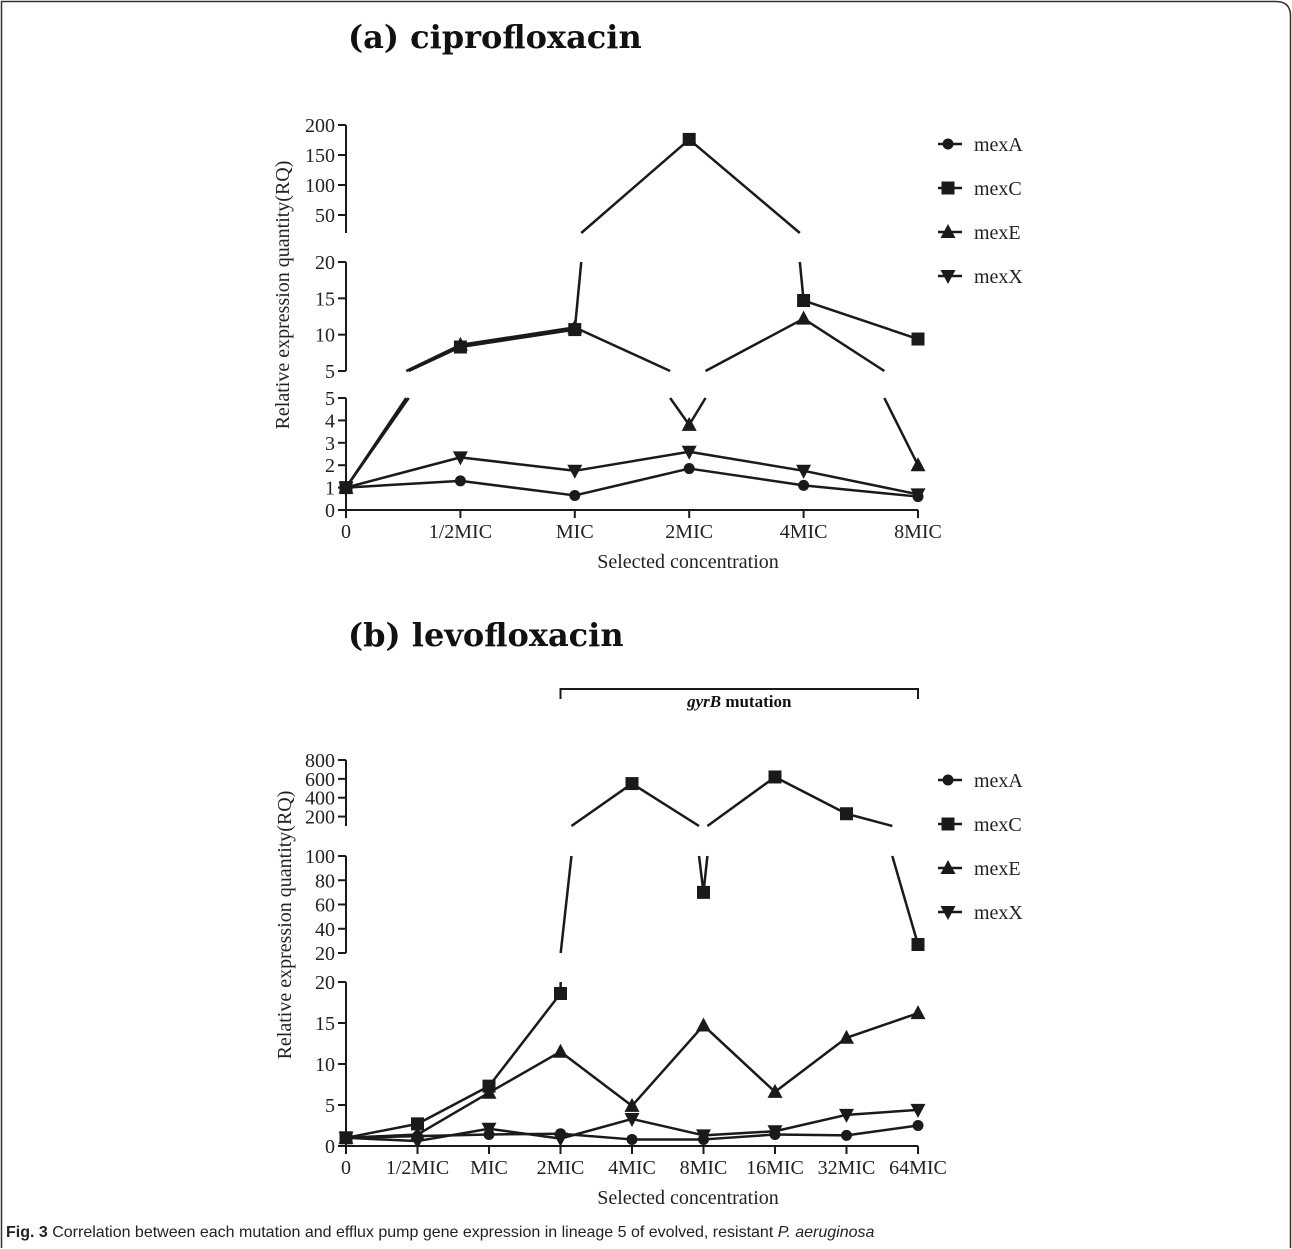 This screenshot has width=1292, height=1249. I want to click on panel-b-y-axis-label: Relative expression quantity(RQ), so click(285, 925).